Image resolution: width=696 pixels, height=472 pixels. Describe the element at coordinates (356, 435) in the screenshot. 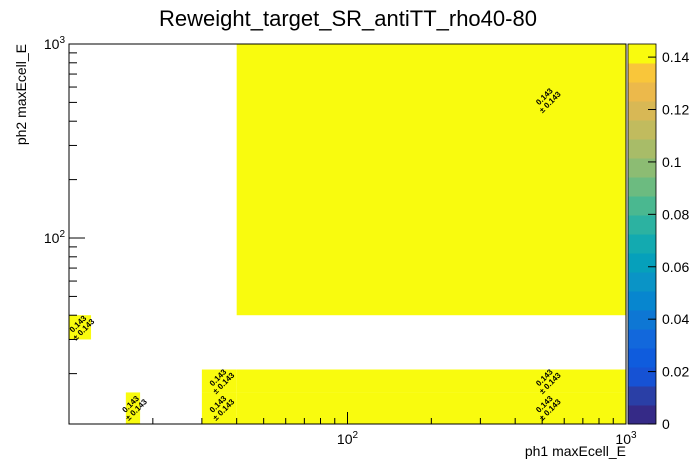

I see `x-tick-exponent: 2` at that location.